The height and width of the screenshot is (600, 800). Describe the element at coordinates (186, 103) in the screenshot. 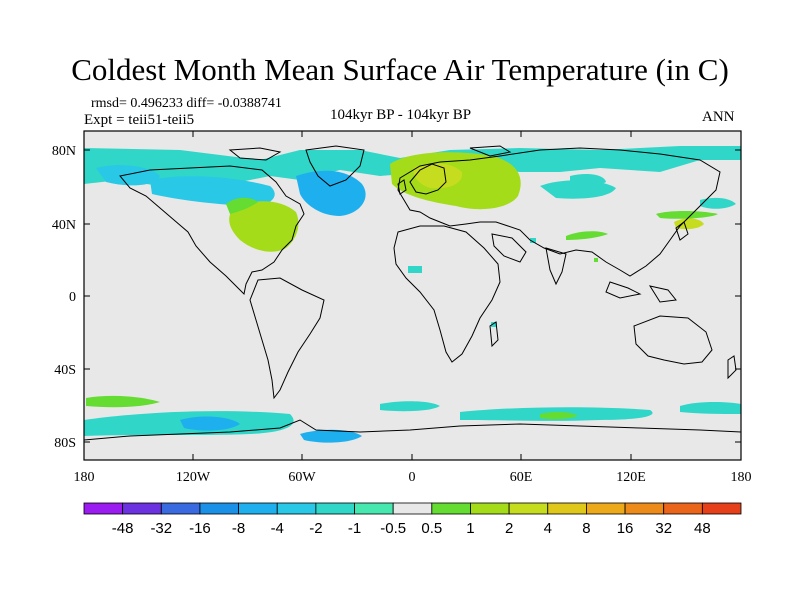

I see `stats-text: rmsd= 0.496233 diff= -0.0388741` at that location.